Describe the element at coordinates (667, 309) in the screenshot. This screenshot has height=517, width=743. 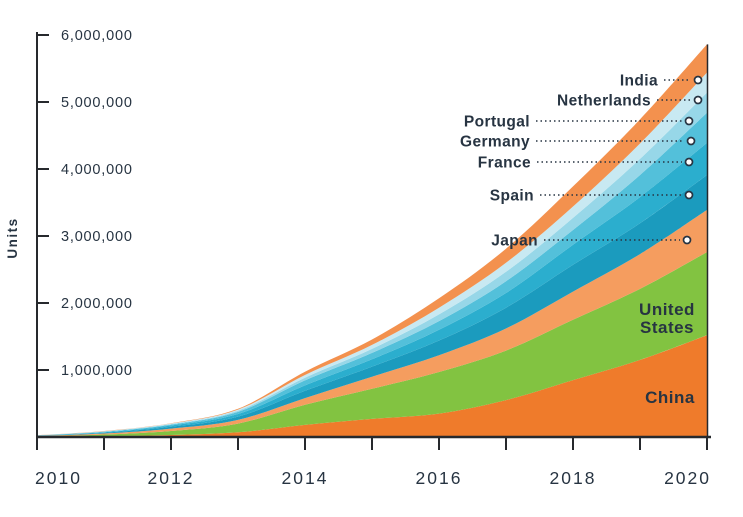
I see `inside-label-united-states: United` at that location.